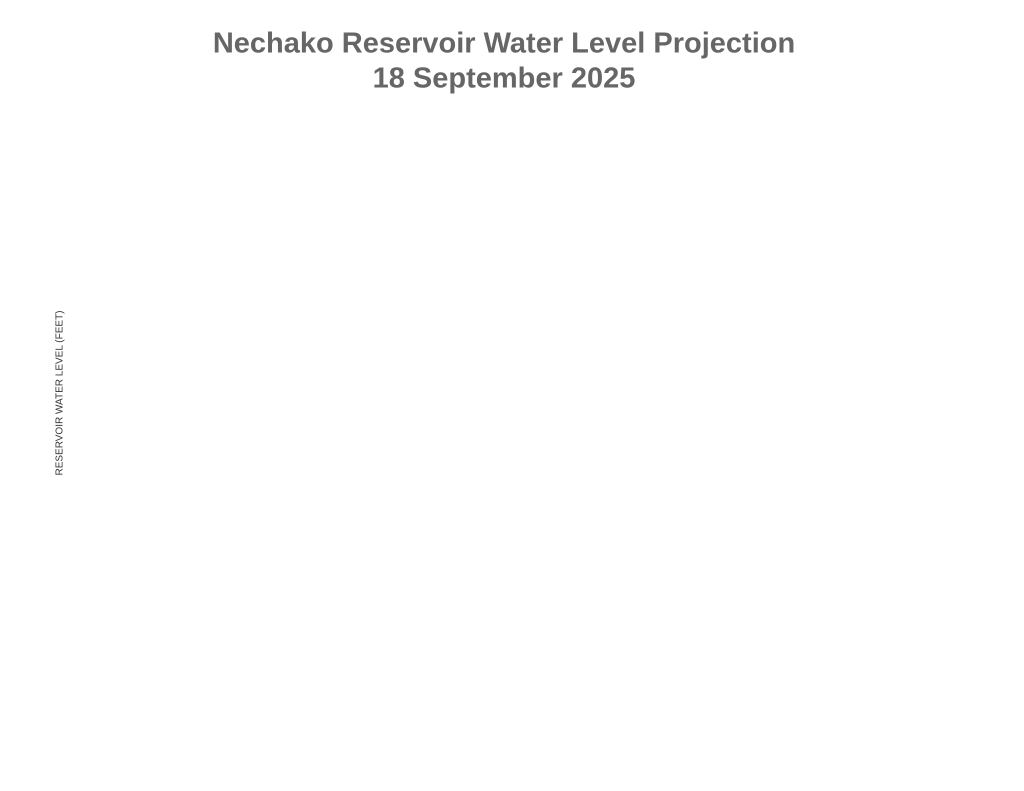 This screenshot has height=791, width=1024. Describe the element at coordinates (504, 79) in the screenshot. I see `chart-subtitle: 18 September 2025` at that location.